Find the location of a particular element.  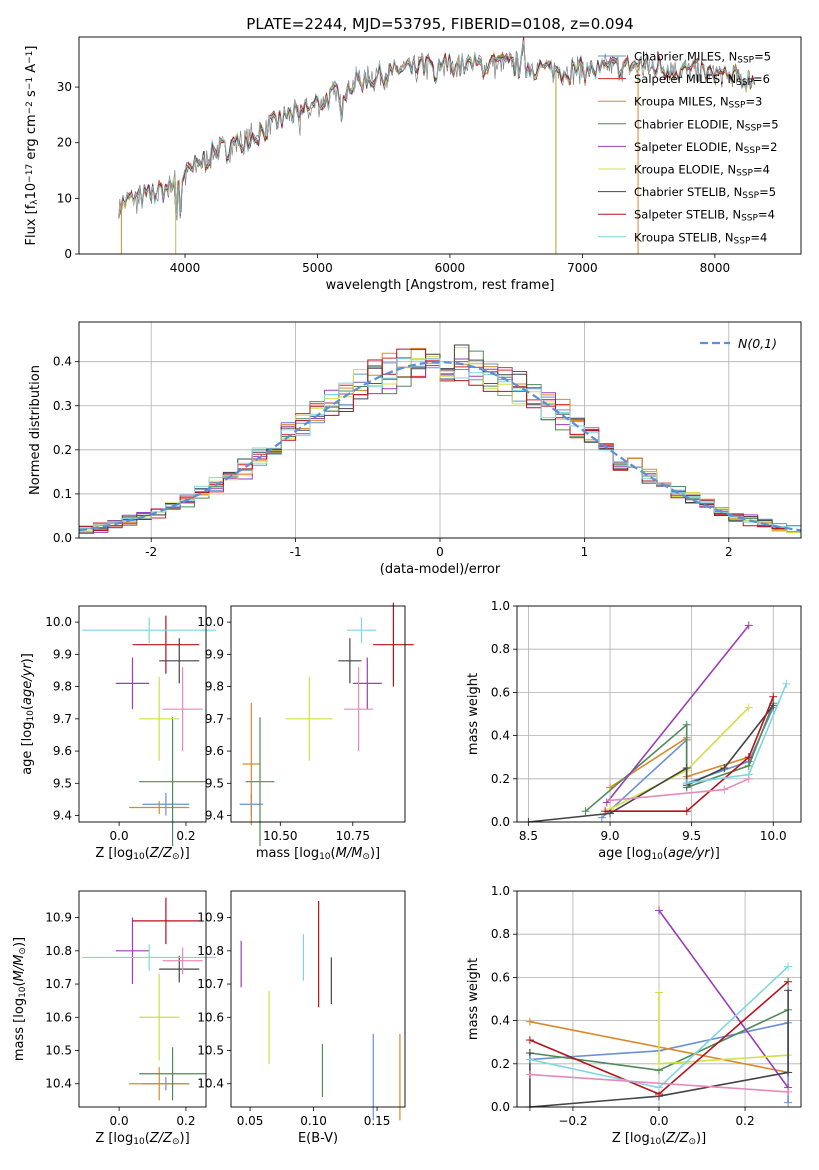

label-part: Kroupa ELODIE, N is located at coordinates (685, 170).